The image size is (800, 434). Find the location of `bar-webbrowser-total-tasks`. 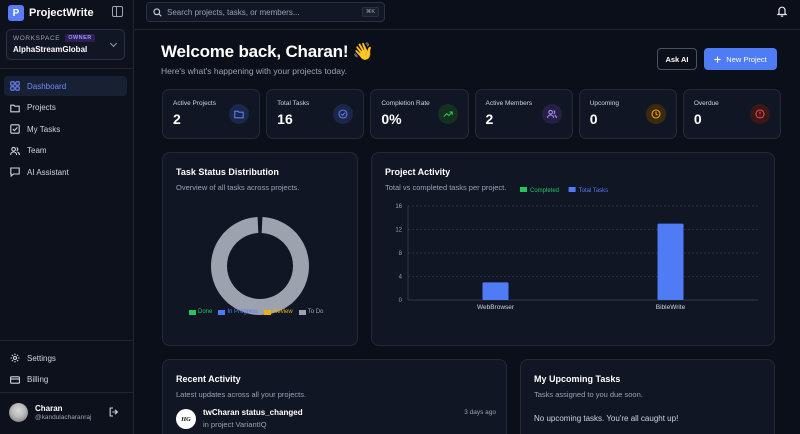

bar-webbrowser-total-tasks is located at coordinates (495, 291).